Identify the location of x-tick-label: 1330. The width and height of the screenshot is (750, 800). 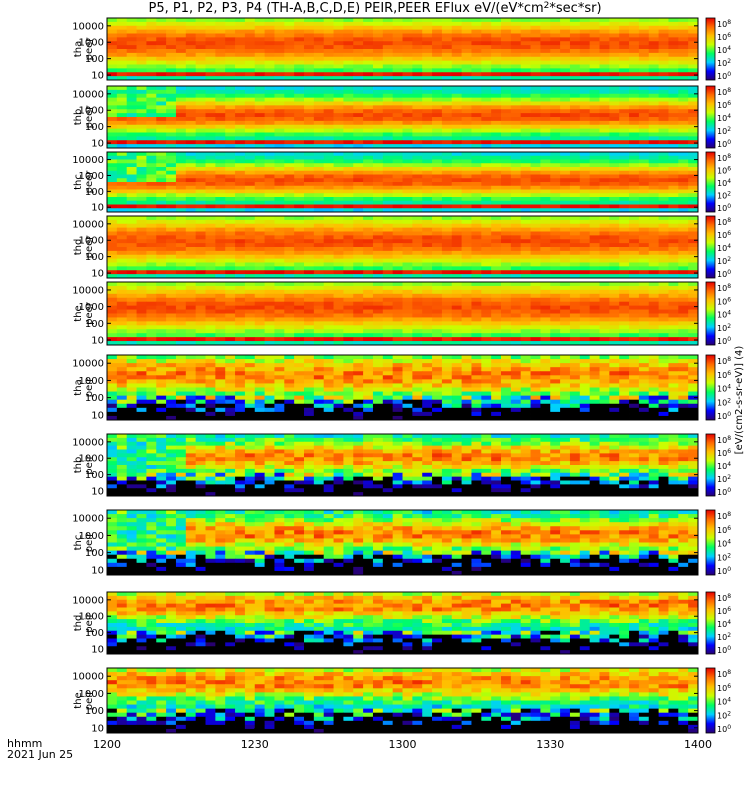
(550, 744).